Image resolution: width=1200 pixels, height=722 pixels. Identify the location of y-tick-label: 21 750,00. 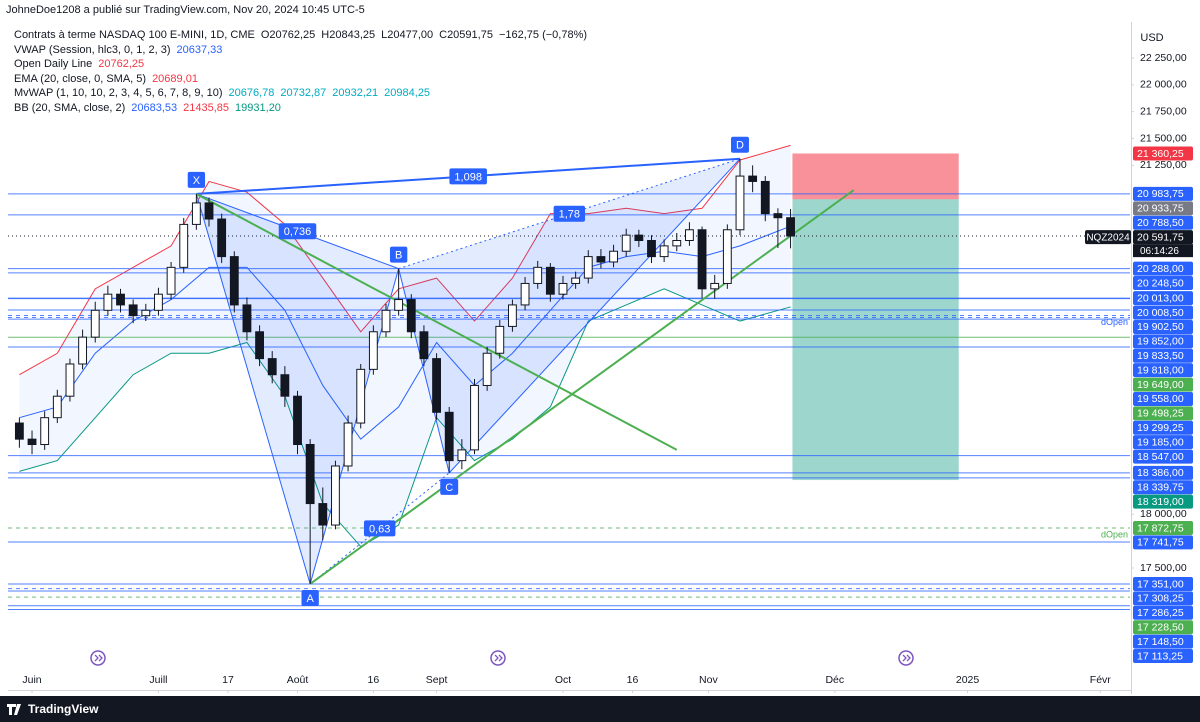
(1163, 111).